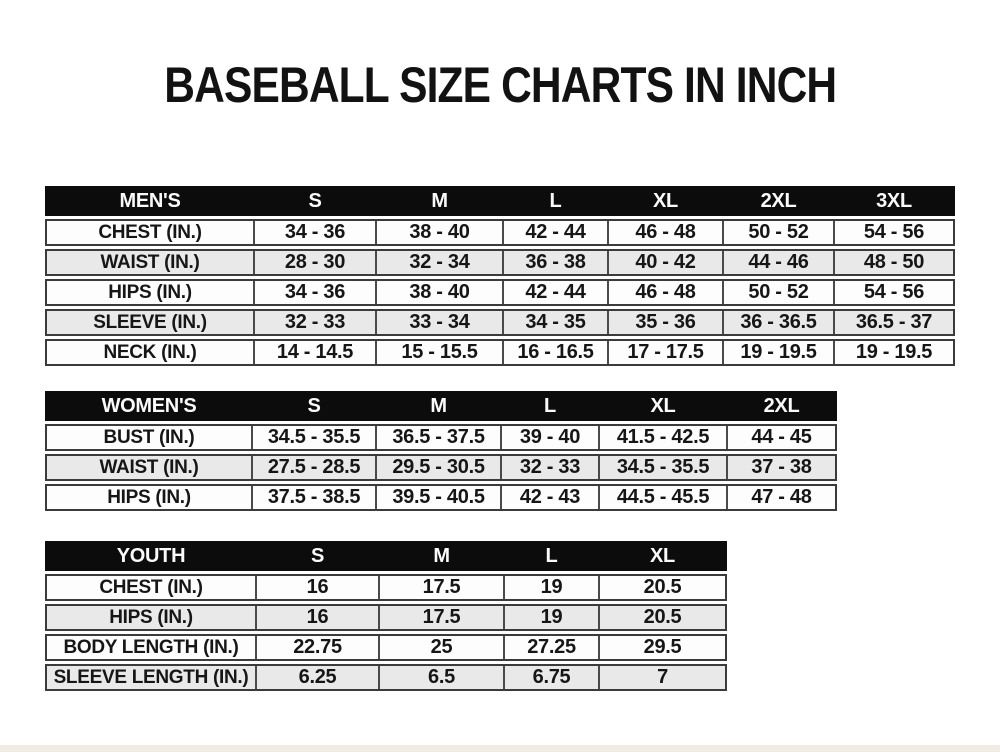  I want to click on table-header-row: MEN'S S M L XL 2XL 3XL, so click(500, 201).